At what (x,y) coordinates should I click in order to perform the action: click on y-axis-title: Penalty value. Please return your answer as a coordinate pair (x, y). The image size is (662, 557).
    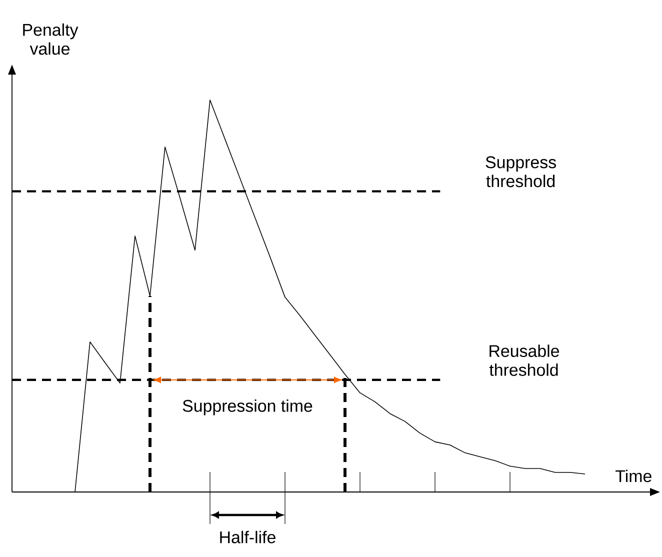
    Looking at the image, I should click on (50, 39).